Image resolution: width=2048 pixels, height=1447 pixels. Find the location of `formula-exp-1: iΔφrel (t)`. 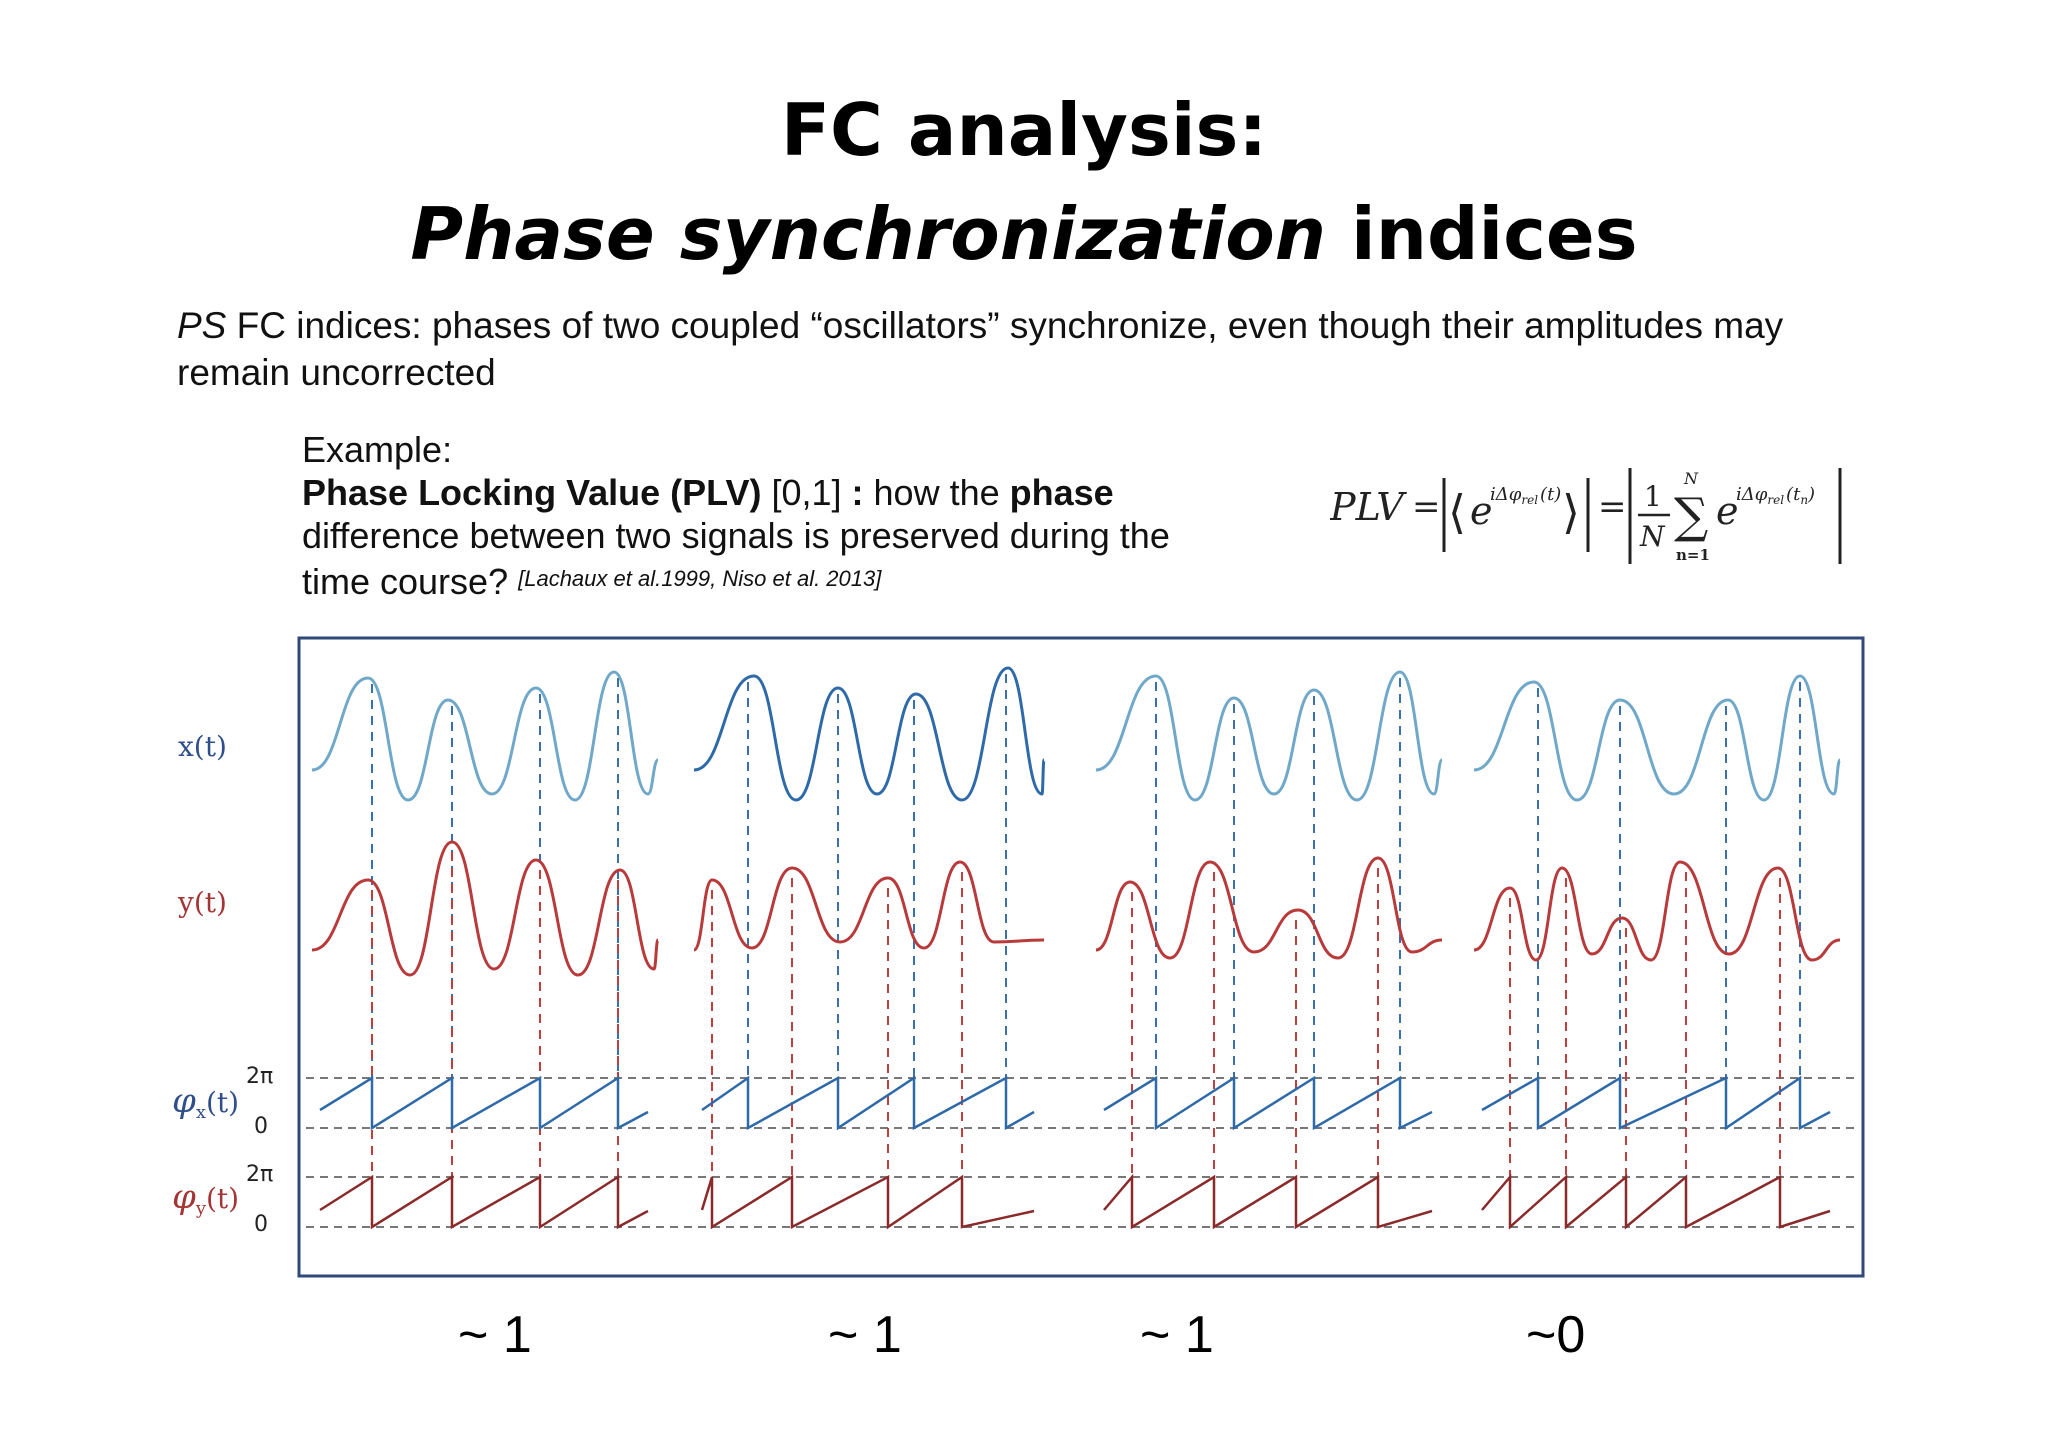

formula-exp-1: iΔφrel (t) is located at coordinates (1525, 495).